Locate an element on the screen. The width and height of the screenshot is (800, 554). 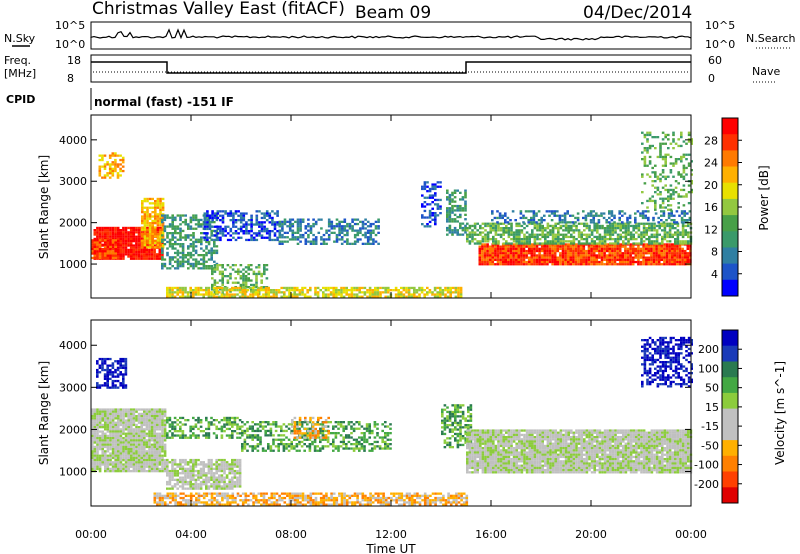
nave-label: Nave is located at coordinates (766, 71).